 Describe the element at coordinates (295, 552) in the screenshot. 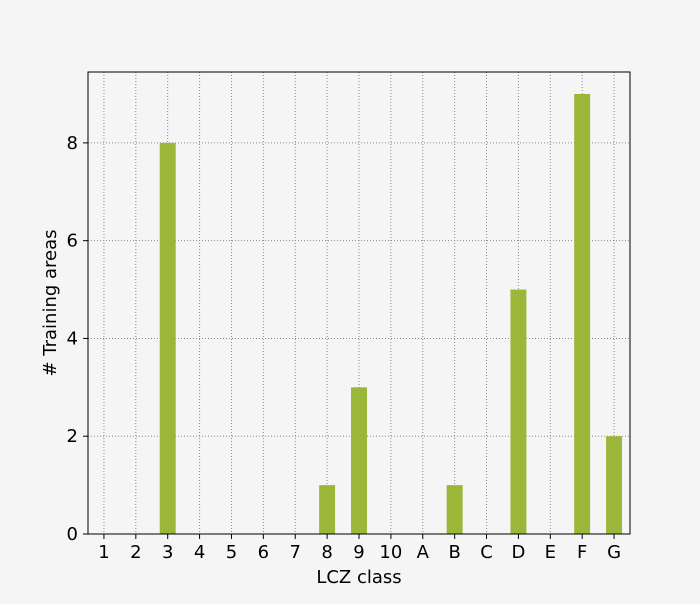

I see `x-tick-label: 7` at that location.